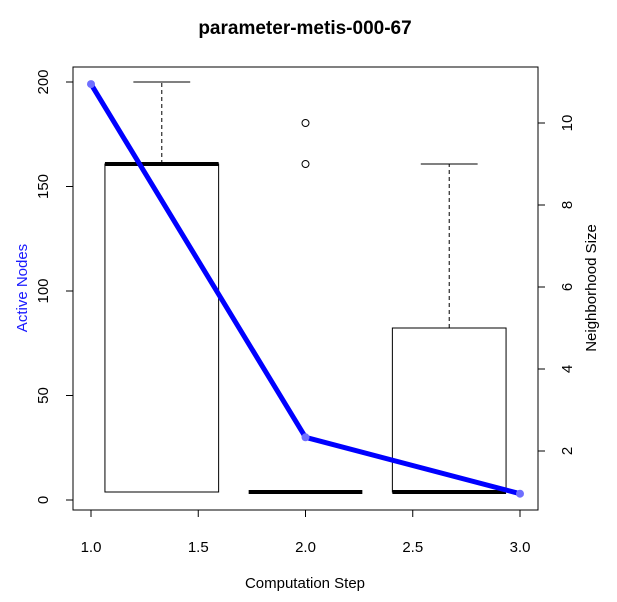  I want to click on x-tick-label: 2.5, so click(412, 547).